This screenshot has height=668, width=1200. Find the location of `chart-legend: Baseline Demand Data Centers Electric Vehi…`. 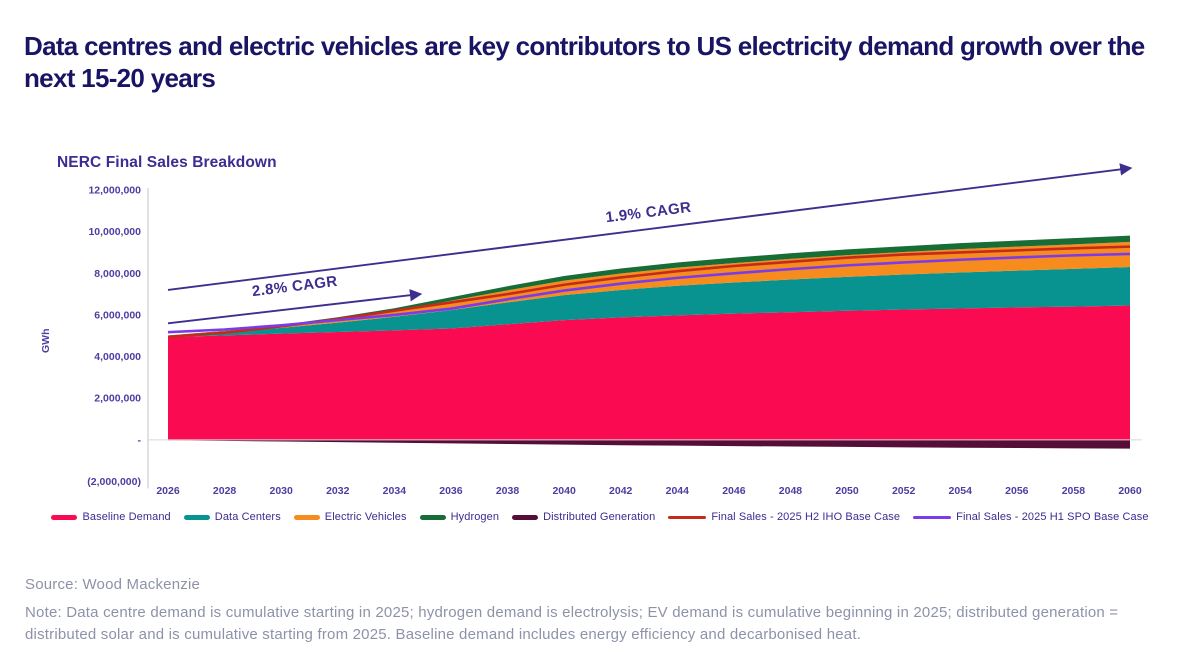

chart-legend: Baseline Demand Data Centers Electric Vehi… is located at coordinates (600, 517).